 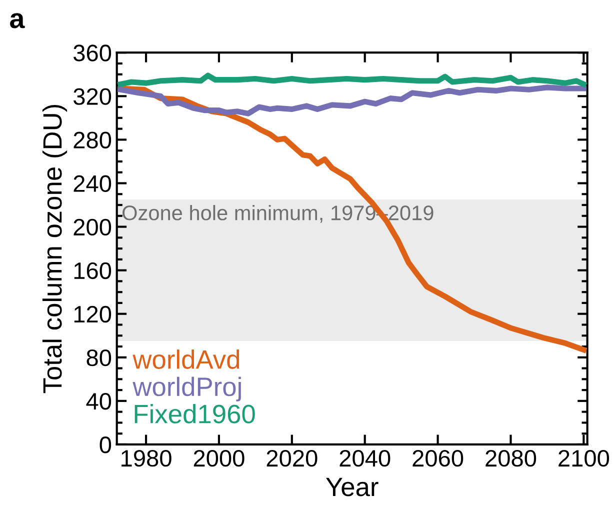 I want to click on y-tick-label: 80, so click(x=99, y=357).